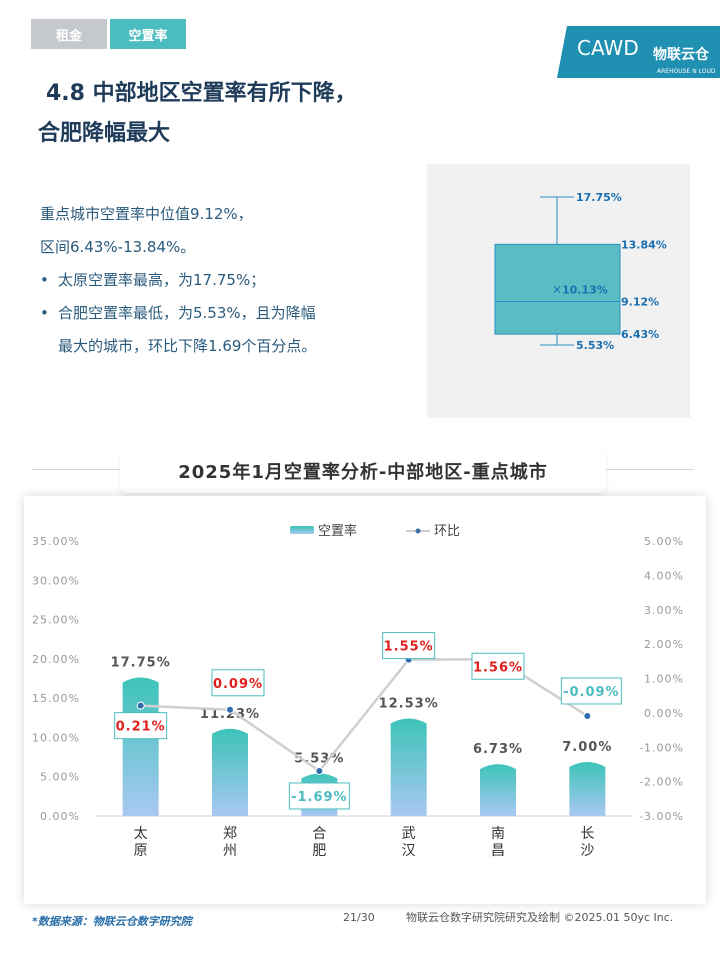 Image resolution: width=720 pixels, height=960 pixels. What do you see at coordinates (141, 851) in the screenshot?
I see `x-tick-label: 原` at bounding box center [141, 851].